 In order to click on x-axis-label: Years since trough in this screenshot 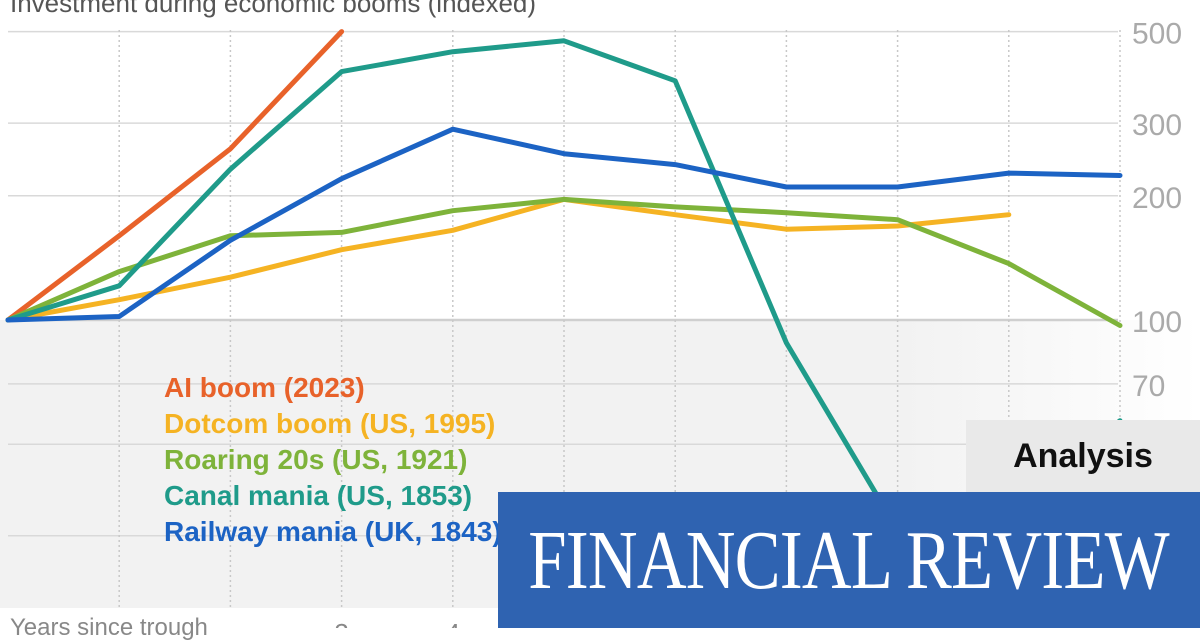, I will do `click(109, 628)`.